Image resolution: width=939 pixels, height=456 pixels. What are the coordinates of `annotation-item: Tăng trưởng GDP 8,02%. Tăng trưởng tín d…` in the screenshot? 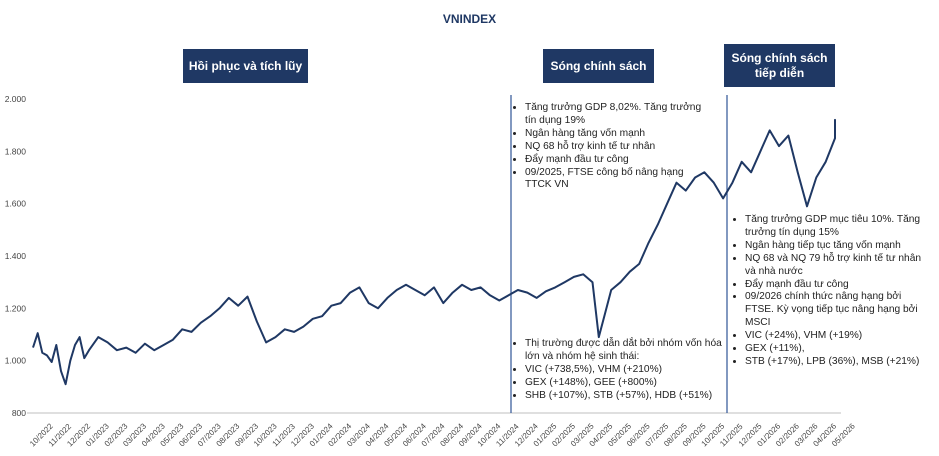 It's located at (614, 115).